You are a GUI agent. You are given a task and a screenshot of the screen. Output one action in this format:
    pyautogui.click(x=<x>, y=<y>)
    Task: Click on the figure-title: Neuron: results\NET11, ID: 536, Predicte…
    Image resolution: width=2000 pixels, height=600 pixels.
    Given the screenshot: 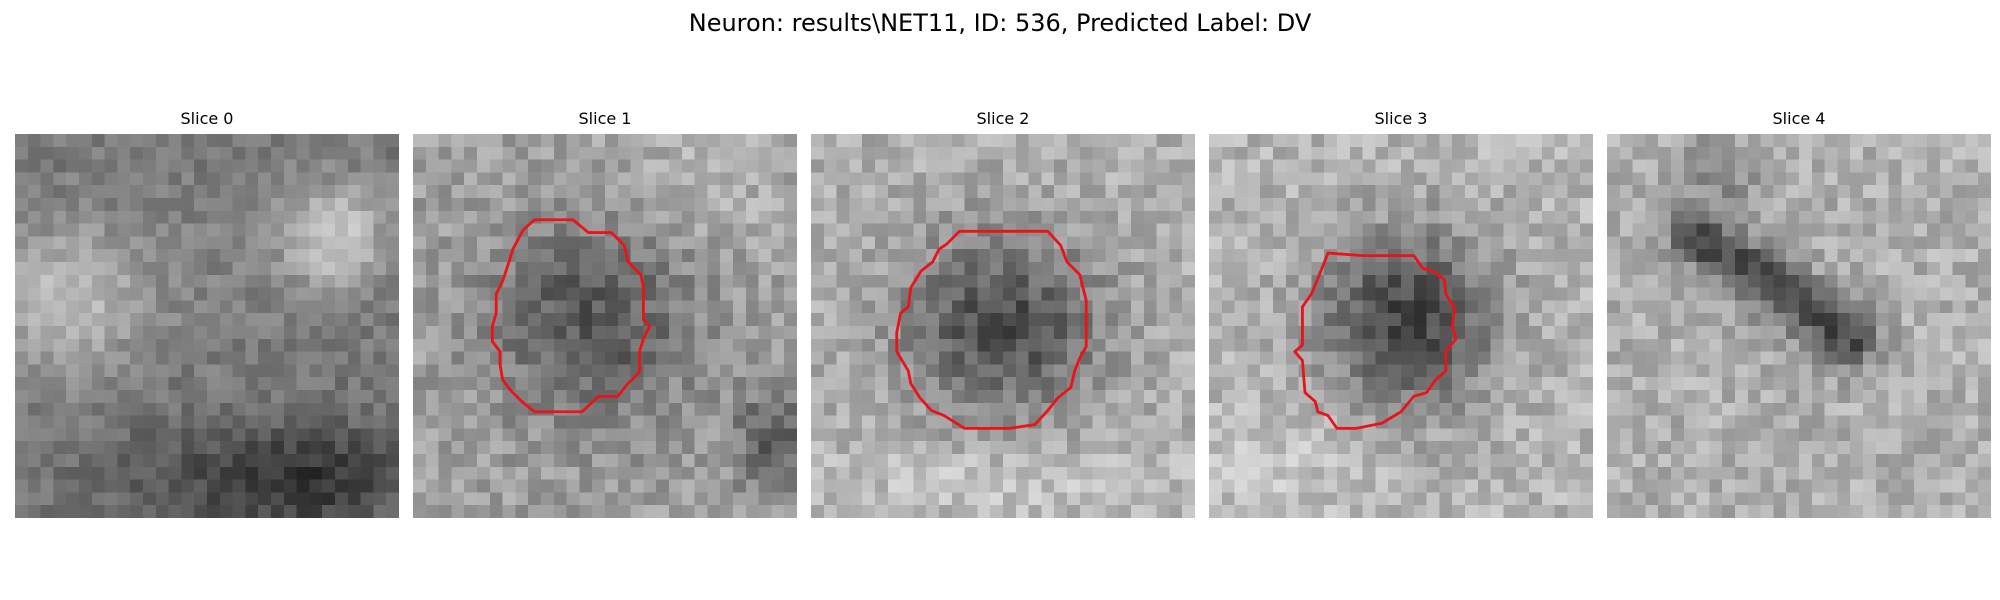 What is the action you would take?
    pyautogui.click(x=1000, y=23)
    